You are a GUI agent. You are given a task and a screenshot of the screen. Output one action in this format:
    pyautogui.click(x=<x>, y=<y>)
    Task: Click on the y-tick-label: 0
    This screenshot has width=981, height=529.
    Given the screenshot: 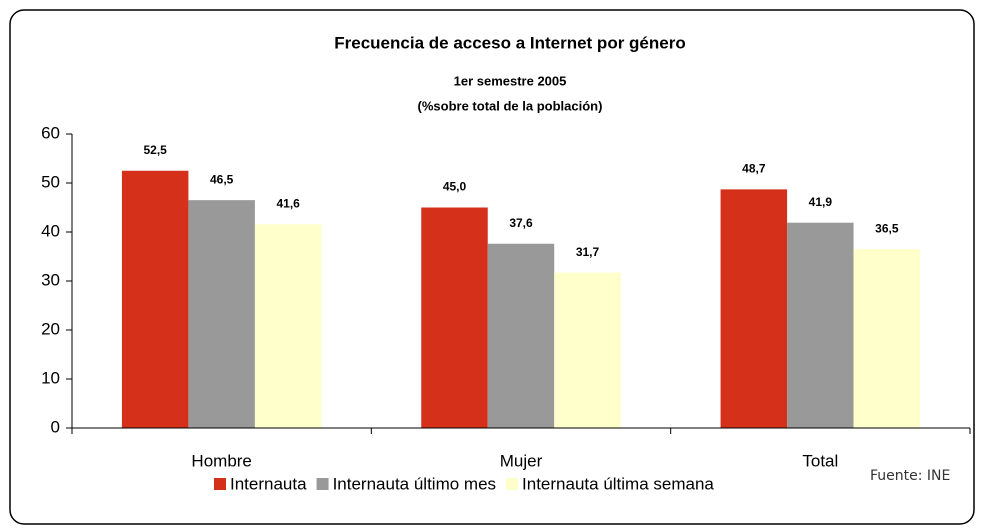 What is the action you would take?
    pyautogui.click(x=55, y=426)
    